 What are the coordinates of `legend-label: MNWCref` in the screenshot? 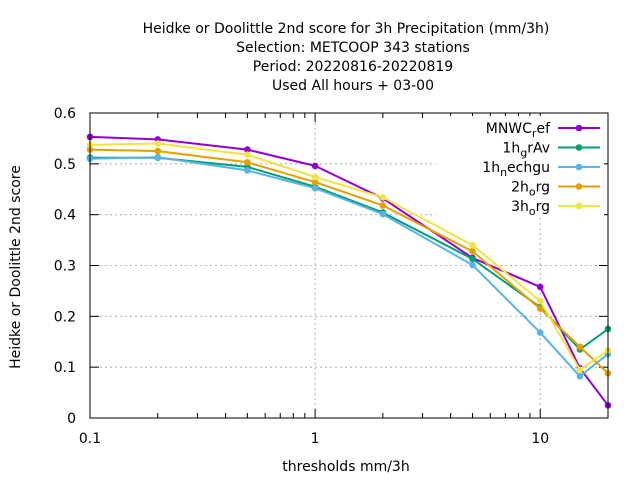 It's located at (518, 130).